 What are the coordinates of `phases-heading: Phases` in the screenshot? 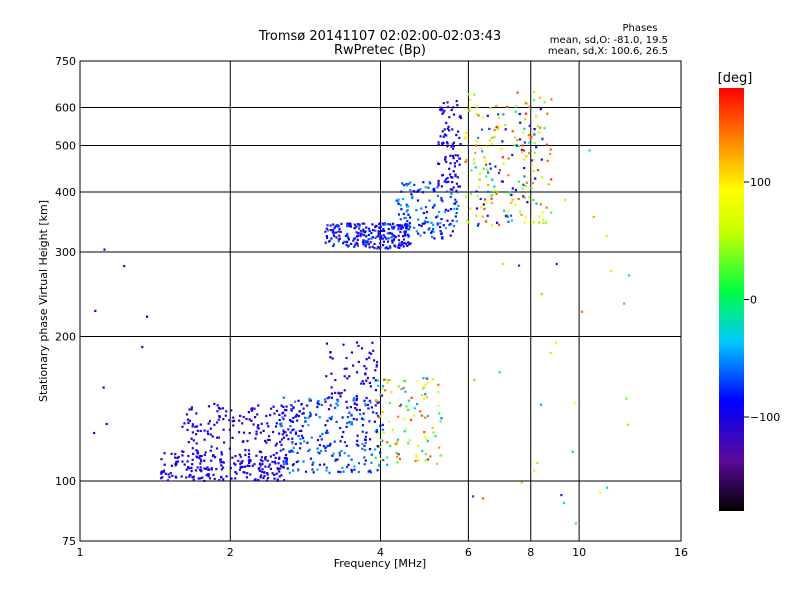 It's located at (639, 28).